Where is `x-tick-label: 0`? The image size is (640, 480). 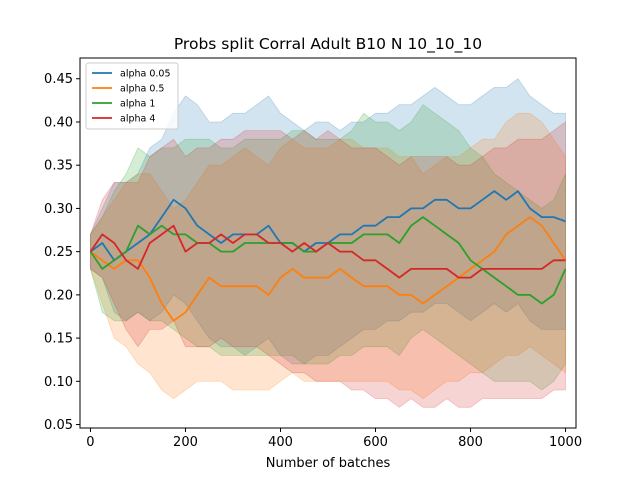 x-tick-label: 0 is located at coordinates (90, 442).